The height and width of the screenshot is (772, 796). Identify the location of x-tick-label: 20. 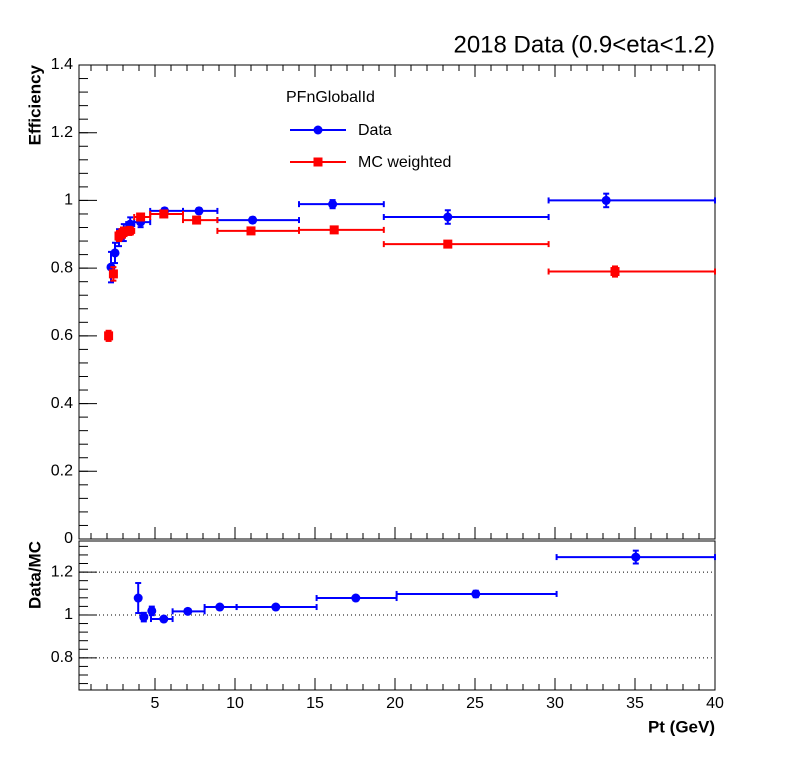
(395, 703).